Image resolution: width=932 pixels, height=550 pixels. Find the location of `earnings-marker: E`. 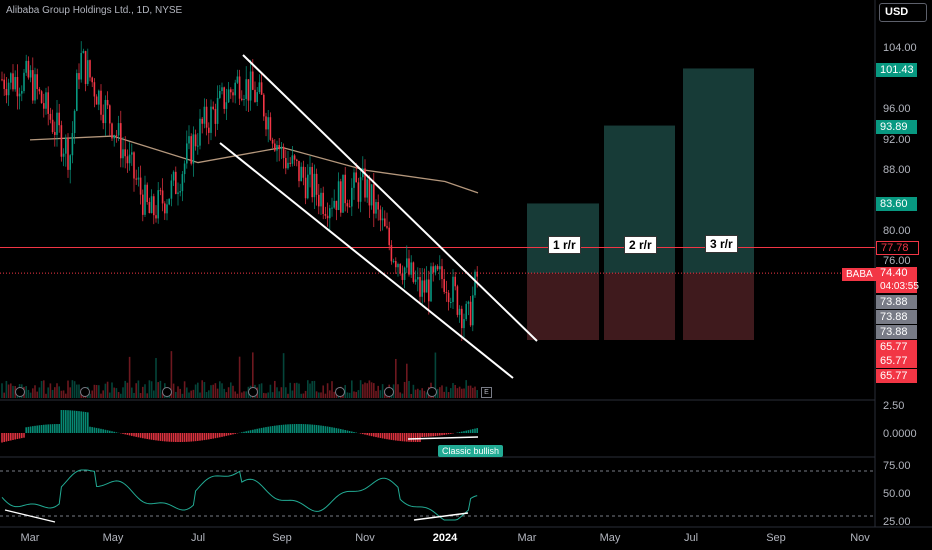

earnings-marker: E is located at coordinates (486, 392).